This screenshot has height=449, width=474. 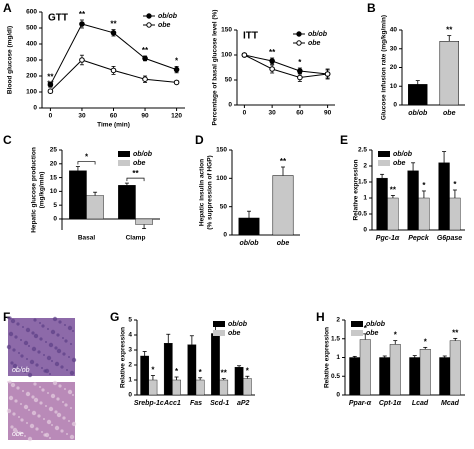 I want to click on panel-letter: D, so click(x=199, y=140).